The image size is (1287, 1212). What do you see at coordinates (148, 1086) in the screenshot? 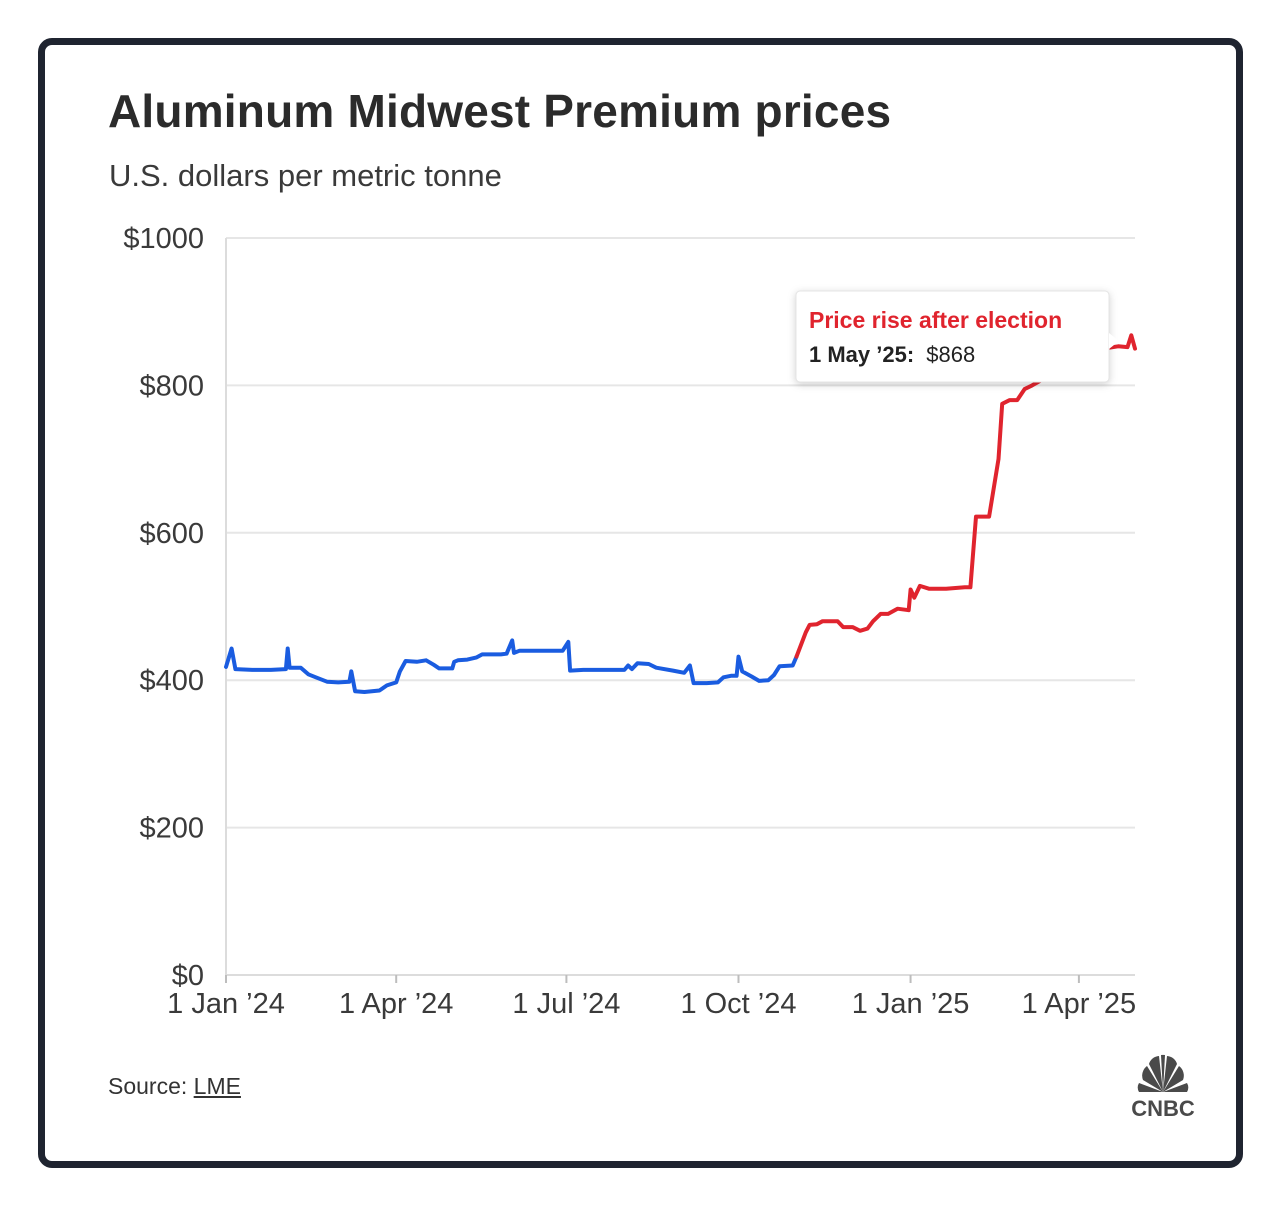
I see `source-label: Source:` at bounding box center [148, 1086].